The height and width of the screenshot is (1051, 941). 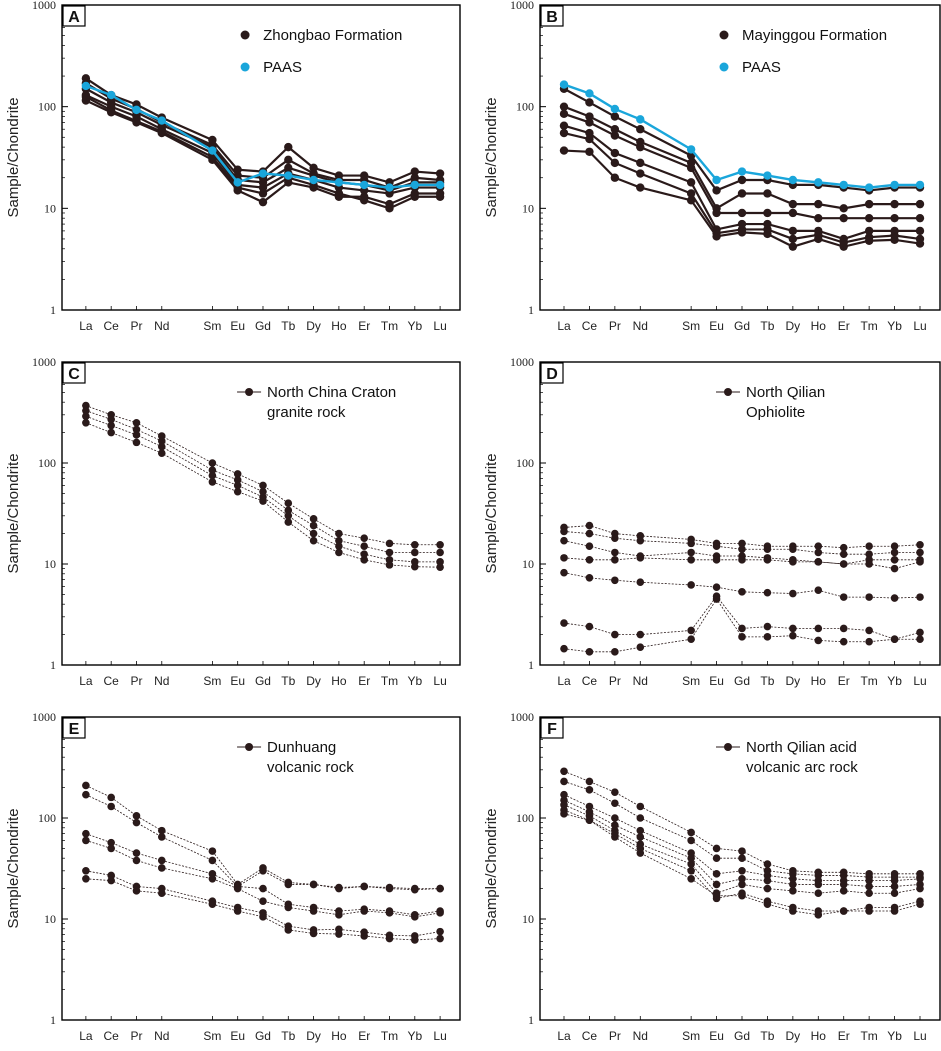 I want to click on x-tick-label-er: Er, so click(x=364, y=326).